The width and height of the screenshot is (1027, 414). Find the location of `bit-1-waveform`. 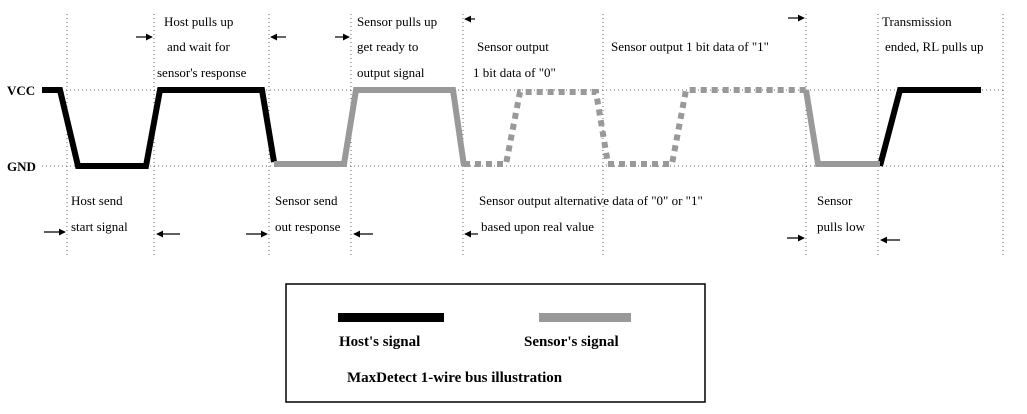

bit-1-waveform is located at coordinates (707, 127).